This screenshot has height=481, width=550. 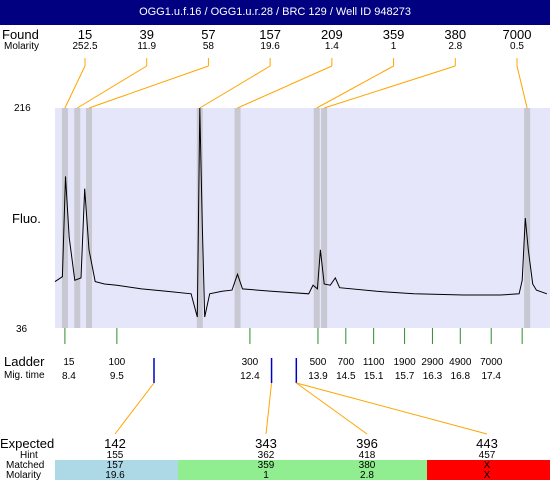 I want to click on ladder-size: 1100, so click(x=373, y=362).